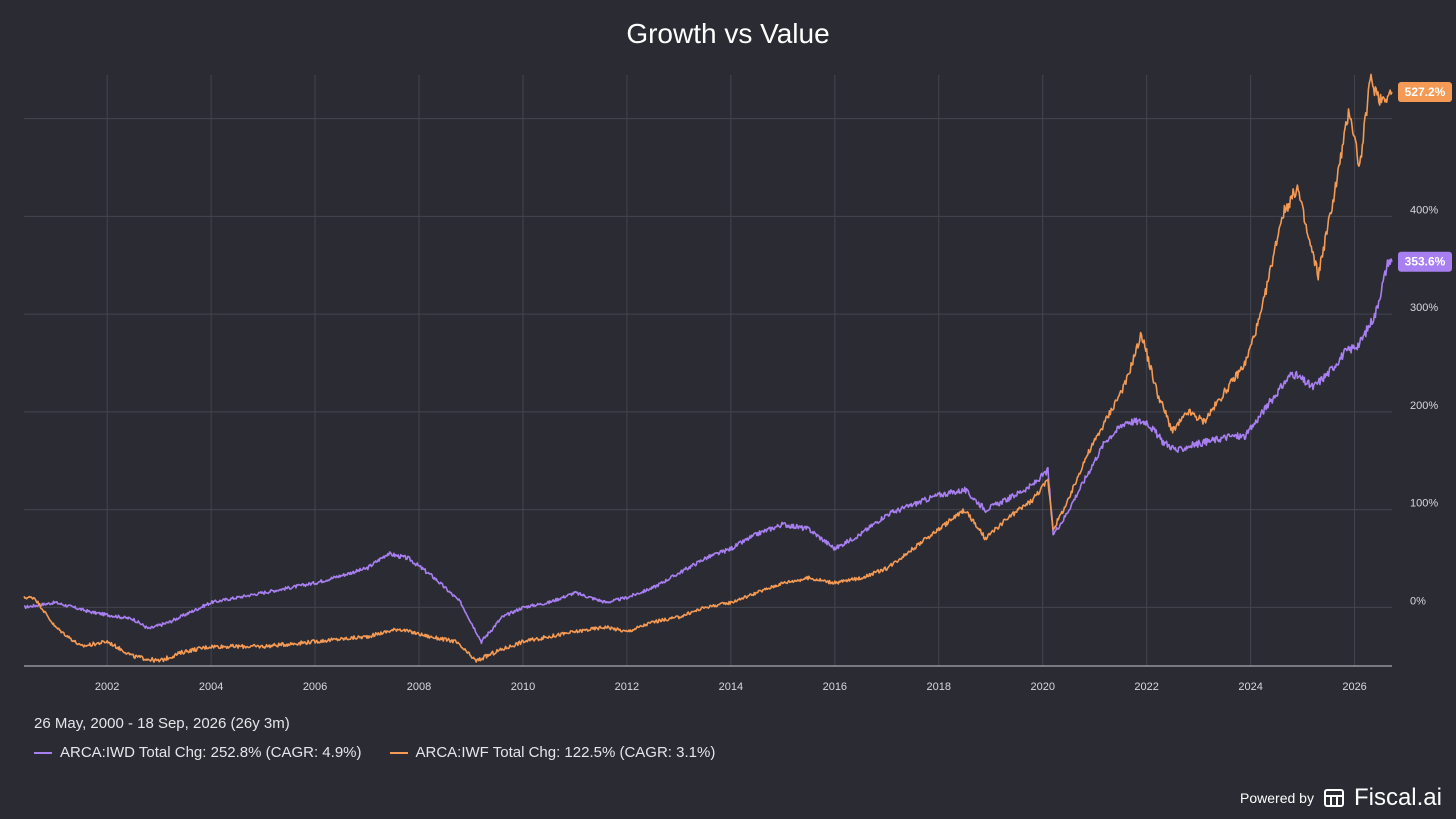 The width and height of the screenshot is (1456, 819). What do you see at coordinates (1424, 504) in the screenshot?
I see `y-tick-label: 100%` at bounding box center [1424, 504].